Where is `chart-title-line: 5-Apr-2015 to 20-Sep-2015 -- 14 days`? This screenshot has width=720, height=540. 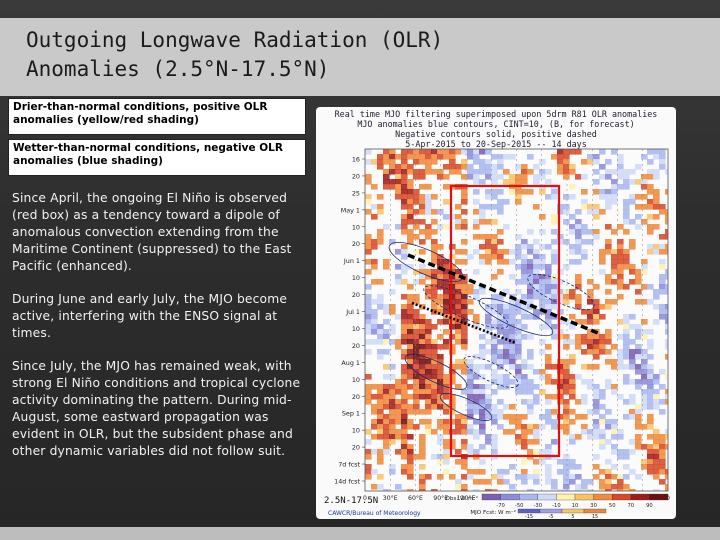 chart-title-line: 5-Apr-2015 to 20-Sep-2015 -- 14 days is located at coordinates (496, 144).